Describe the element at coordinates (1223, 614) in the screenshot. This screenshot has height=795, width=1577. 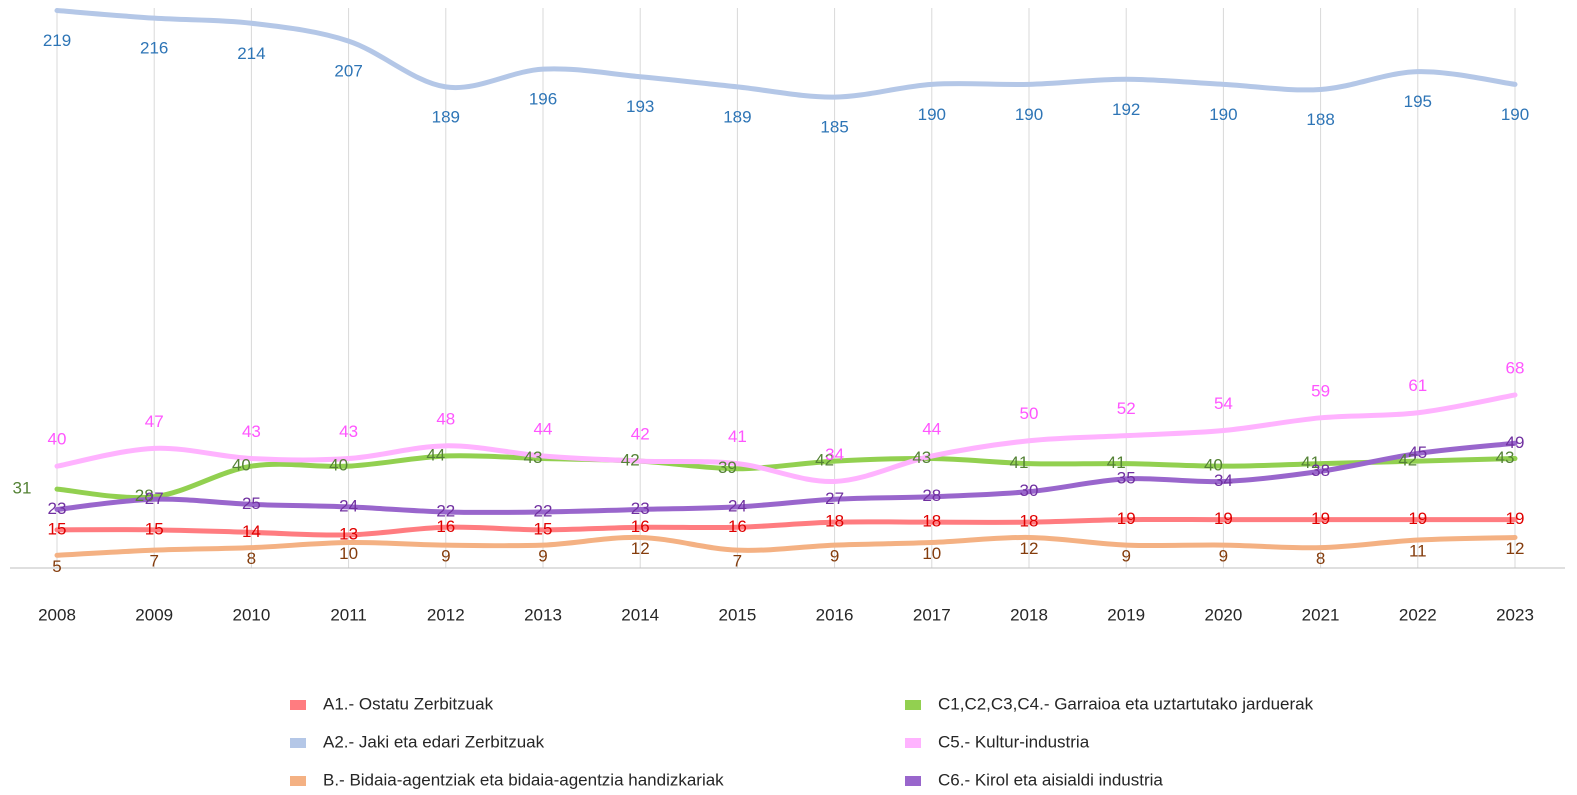
I see `x-tick-label: 2020` at that location.